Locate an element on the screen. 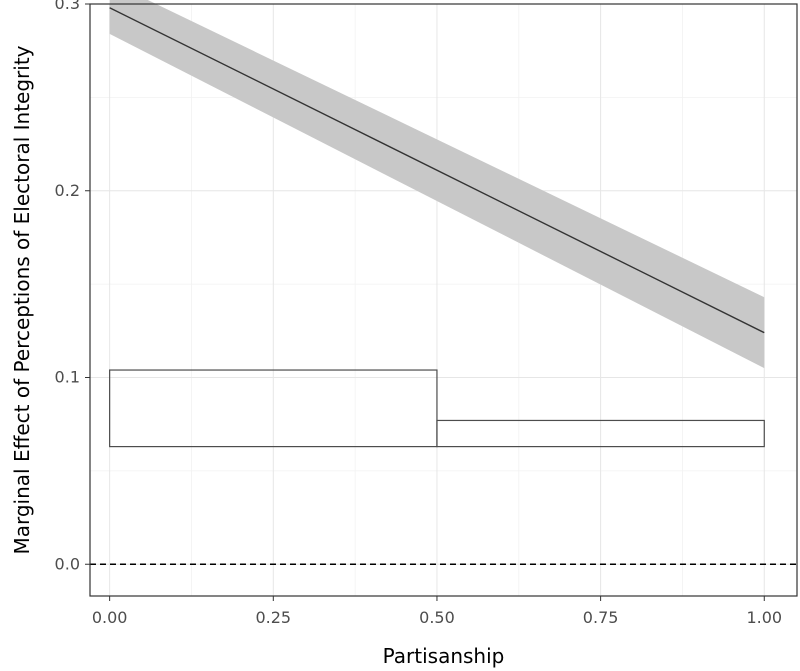  x-axis-title: Partisanship is located at coordinates (444, 656).